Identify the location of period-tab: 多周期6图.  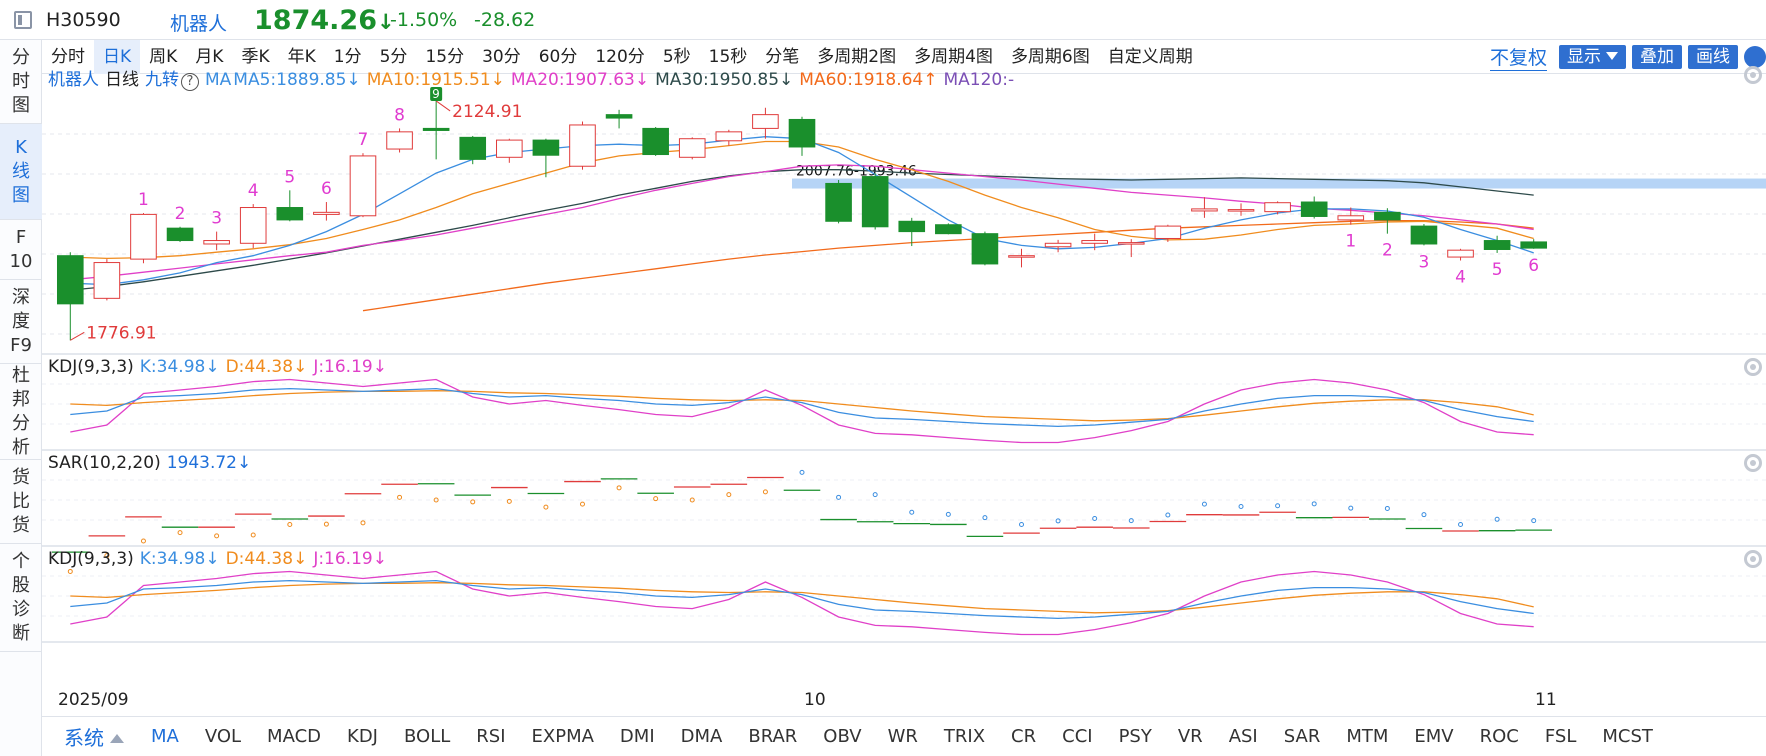
(1050, 57).